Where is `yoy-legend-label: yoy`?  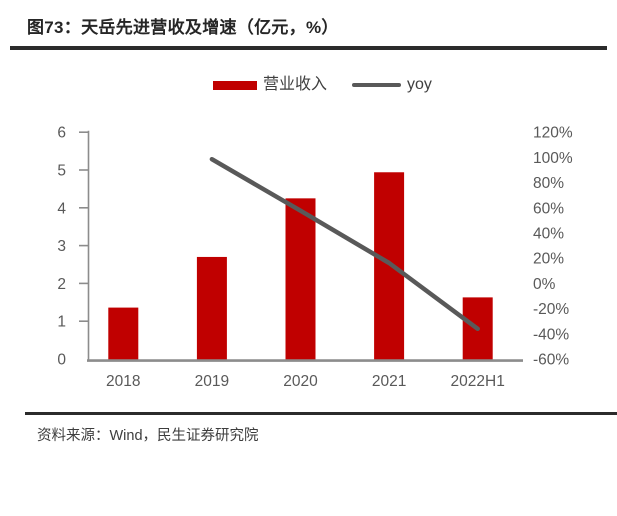
yoy-legend-label: yoy is located at coordinates (419, 84).